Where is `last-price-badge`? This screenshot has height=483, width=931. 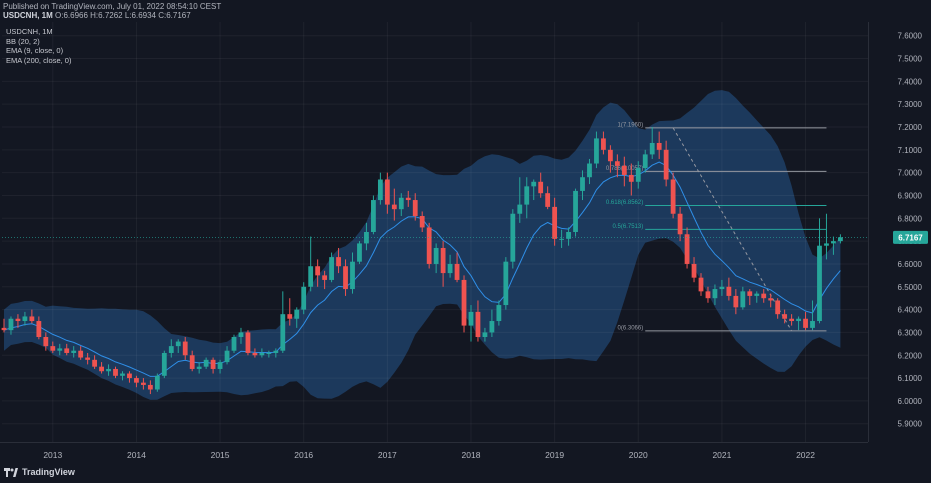 last-price-badge is located at coordinates (910, 237).